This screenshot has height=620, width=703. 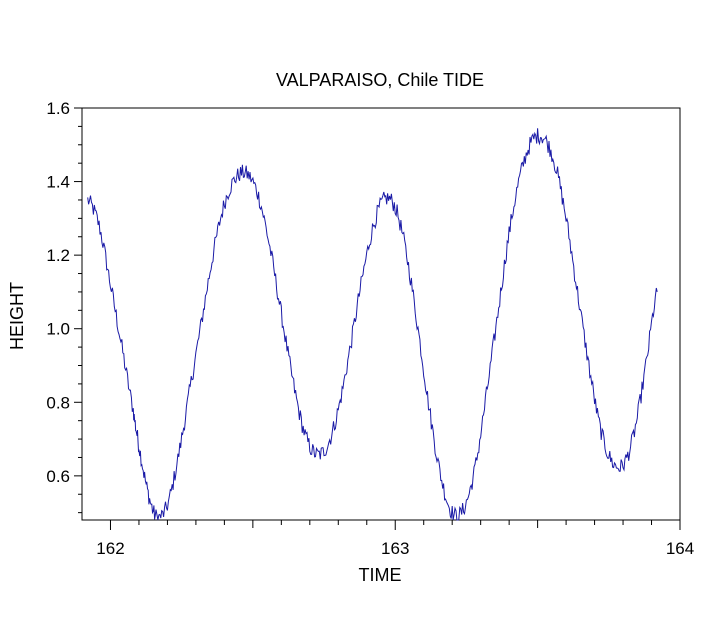 What do you see at coordinates (680, 548) in the screenshot?
I see `x-tick-label: 164` at bounding box center [680, 548].